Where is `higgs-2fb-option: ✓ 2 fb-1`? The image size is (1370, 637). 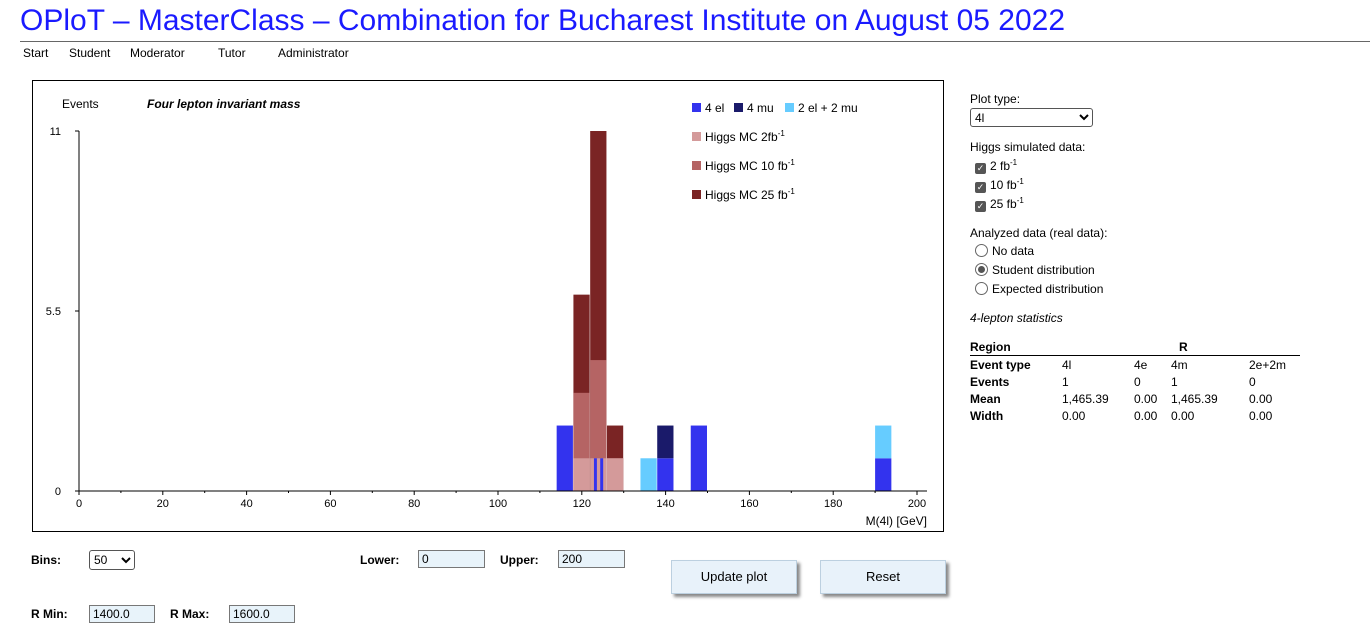
higgs-2fb-option: ✓ 2 fb-1 is located at coordinates (996, 166).